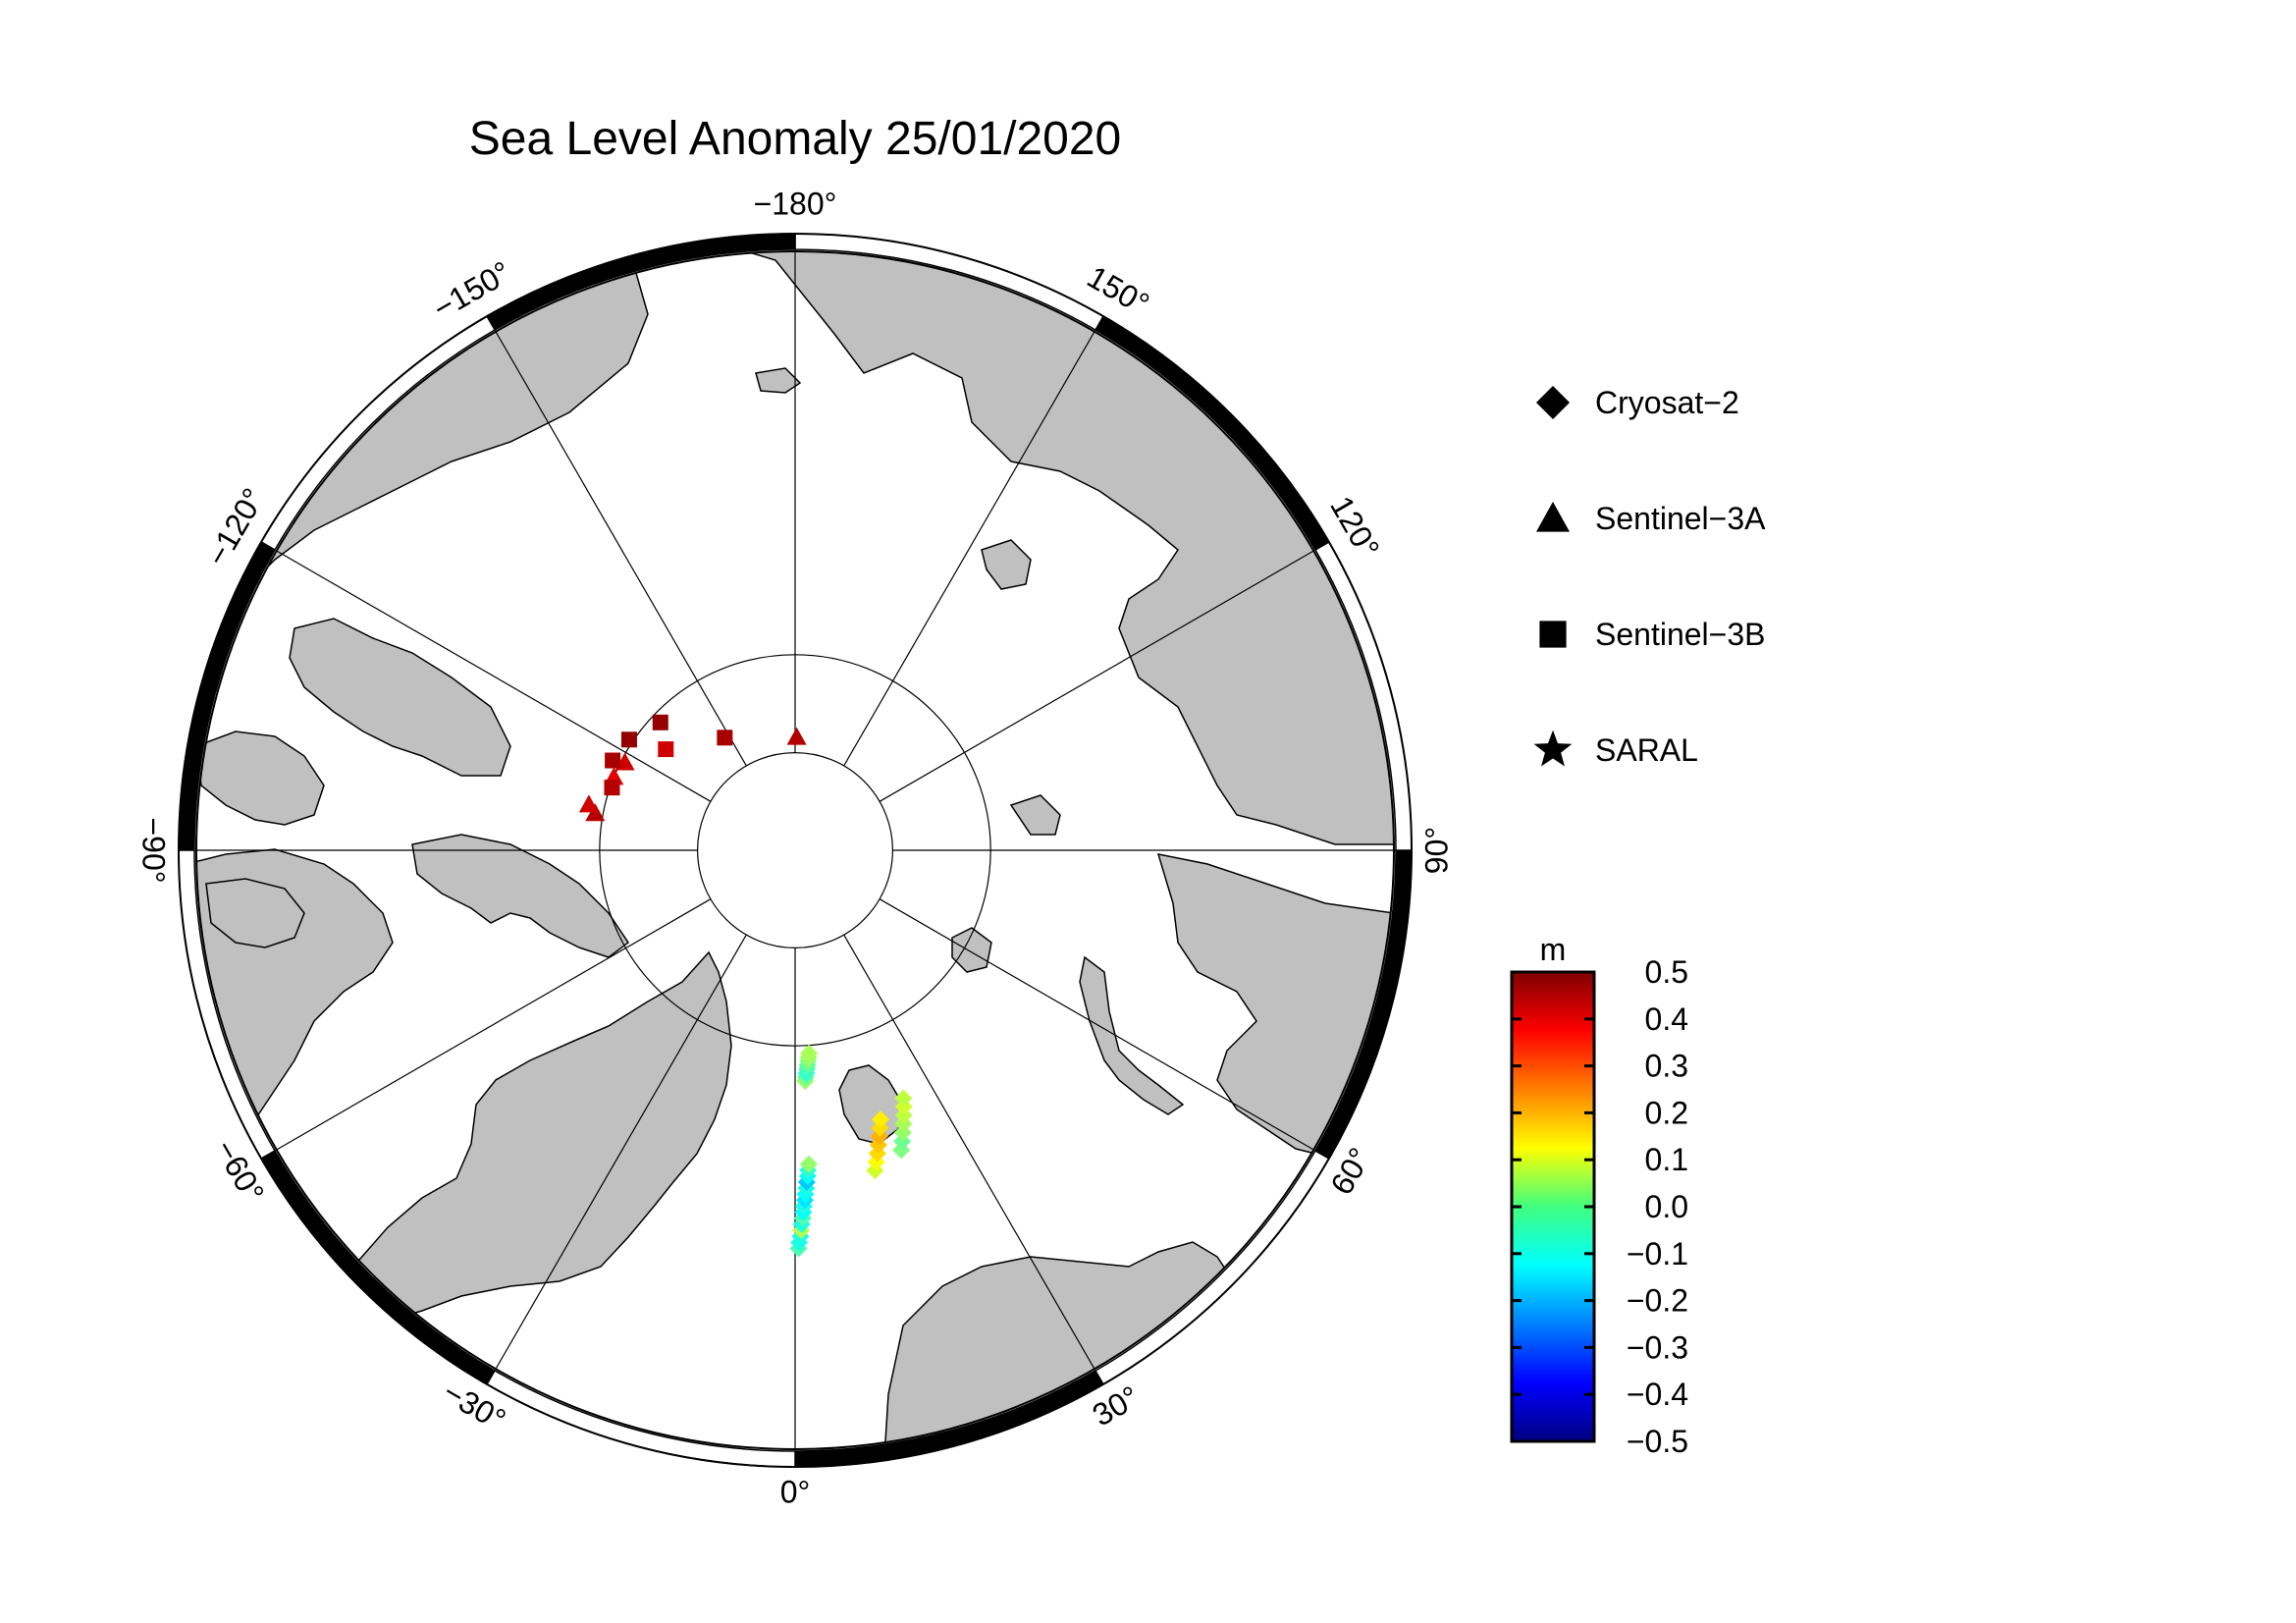  Describe the element at coordinates (1657, 1394) in the screenshot. I see `colorbar-tick-label: −0.4` at that location.